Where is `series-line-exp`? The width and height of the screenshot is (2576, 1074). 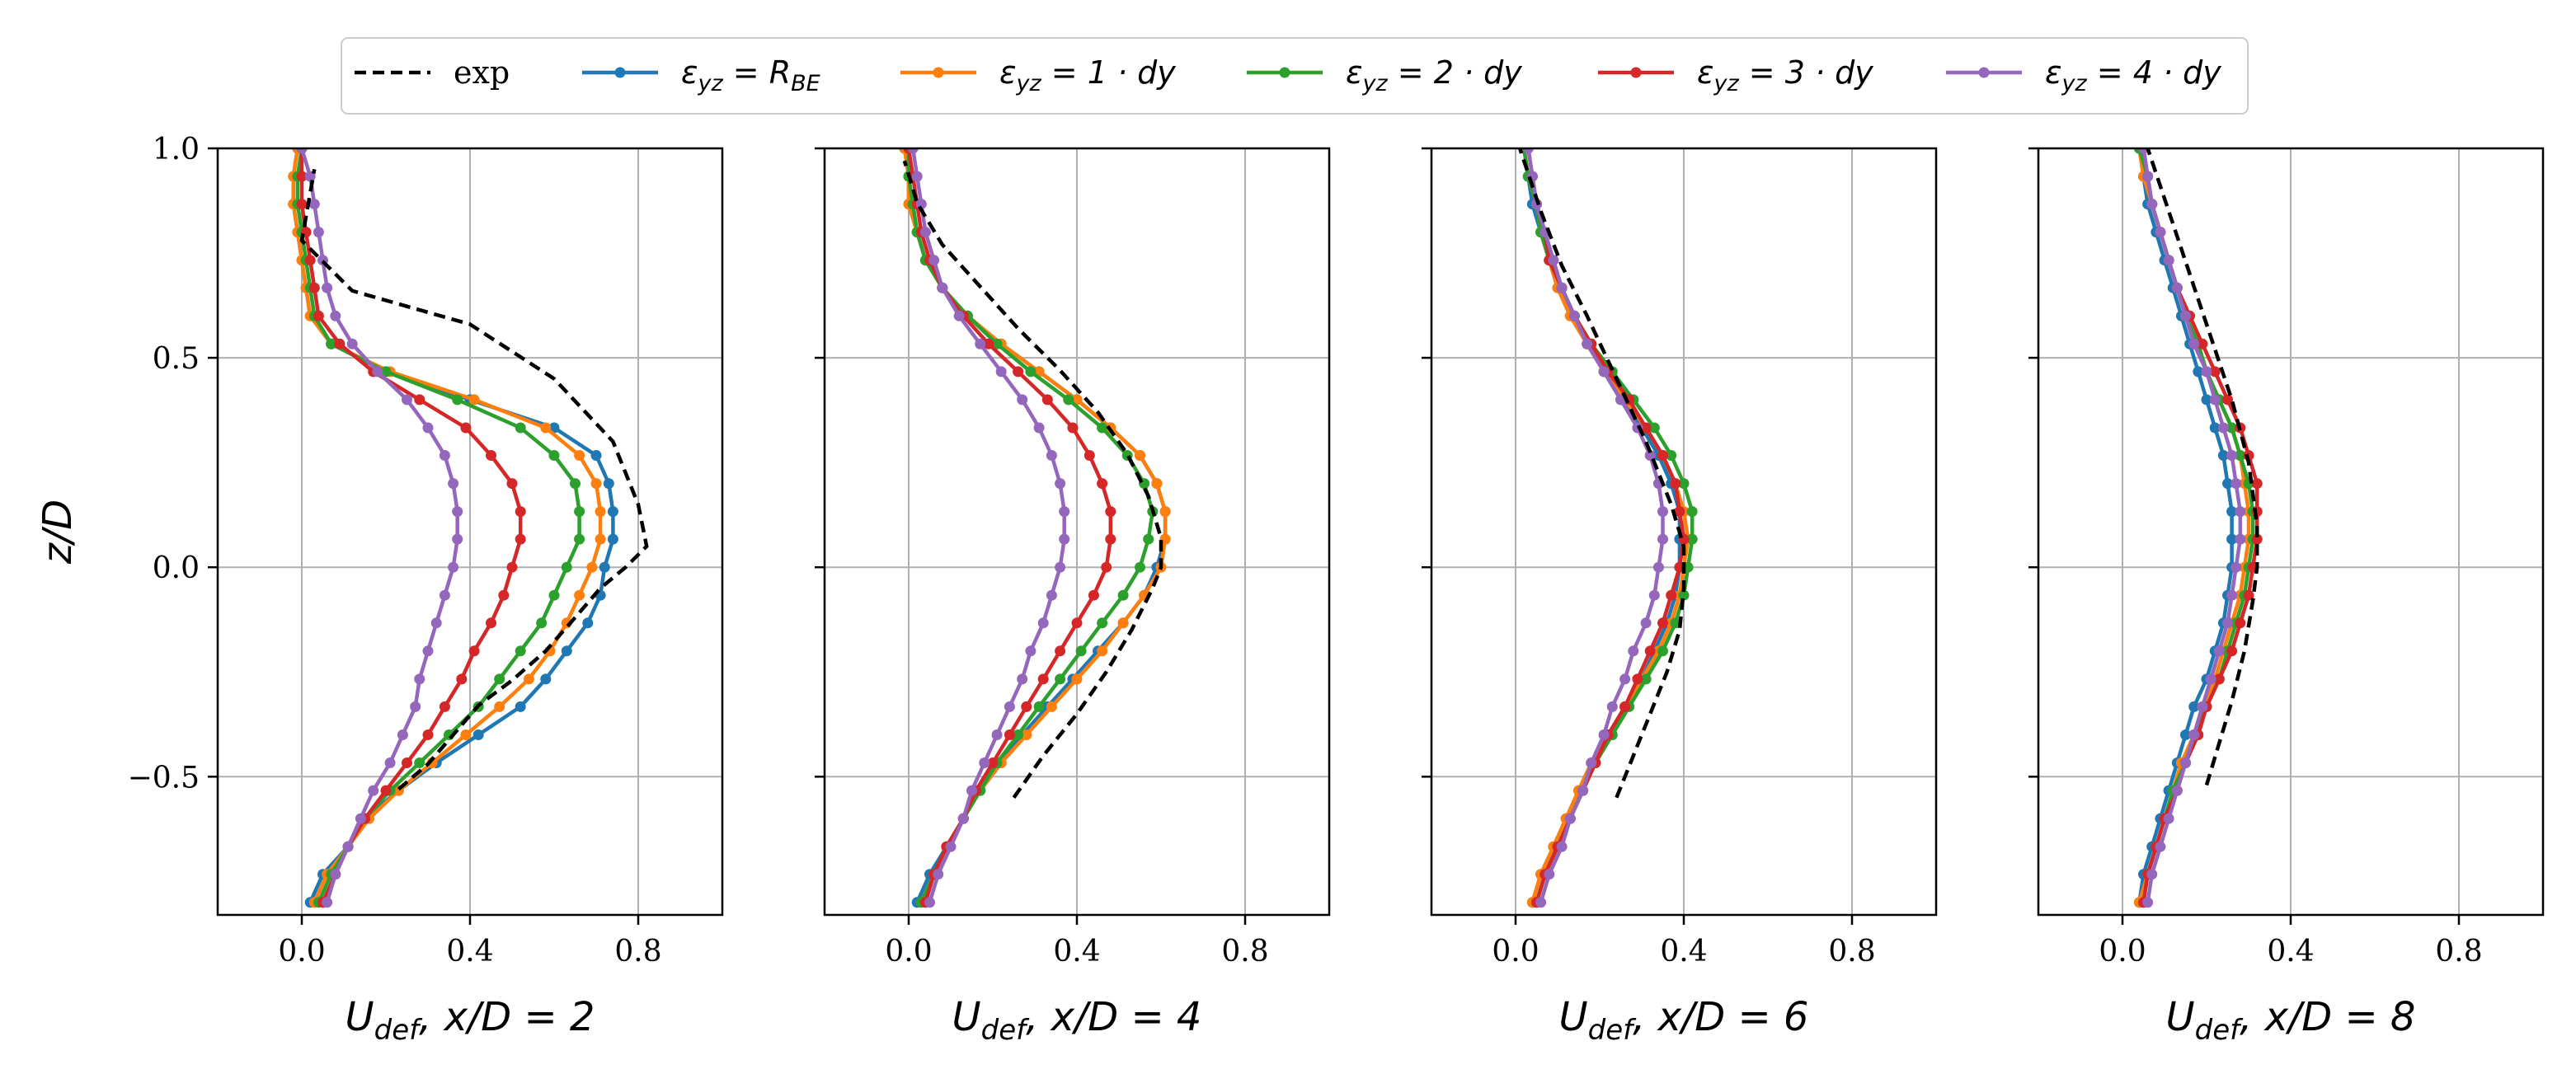 series-line-exp is located at coordinates (2202, 467).